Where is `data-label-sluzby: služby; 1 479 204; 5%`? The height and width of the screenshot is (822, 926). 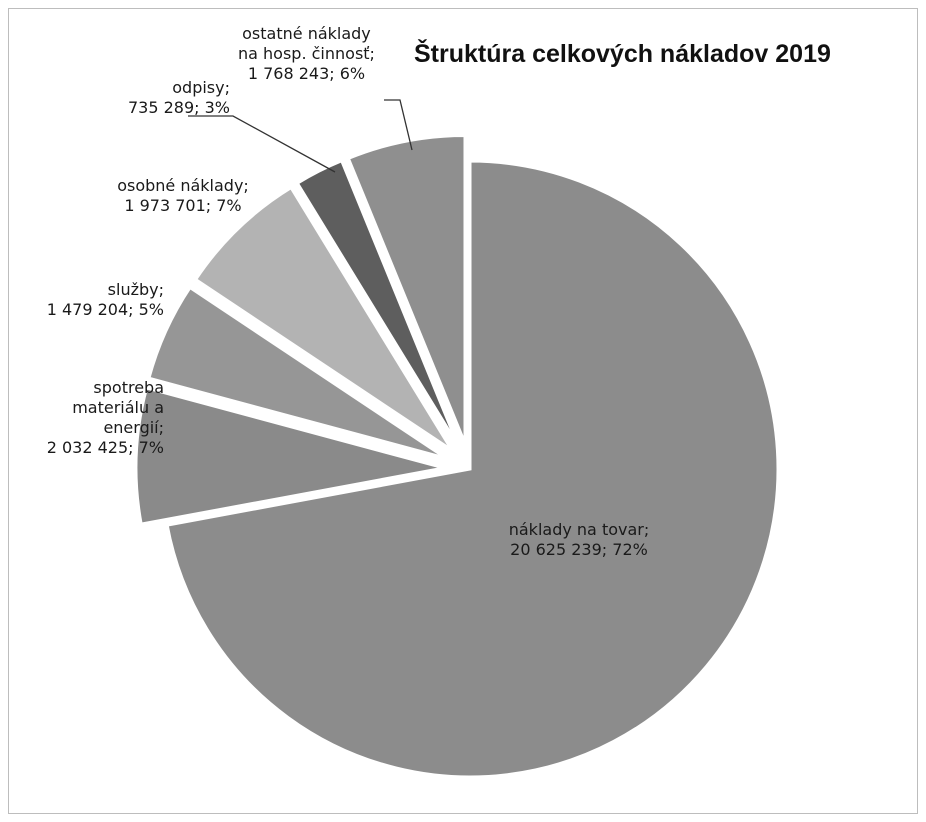 data-label-sluzby: služby; 1 479 204; 5% is located at coordinates (105, 299).